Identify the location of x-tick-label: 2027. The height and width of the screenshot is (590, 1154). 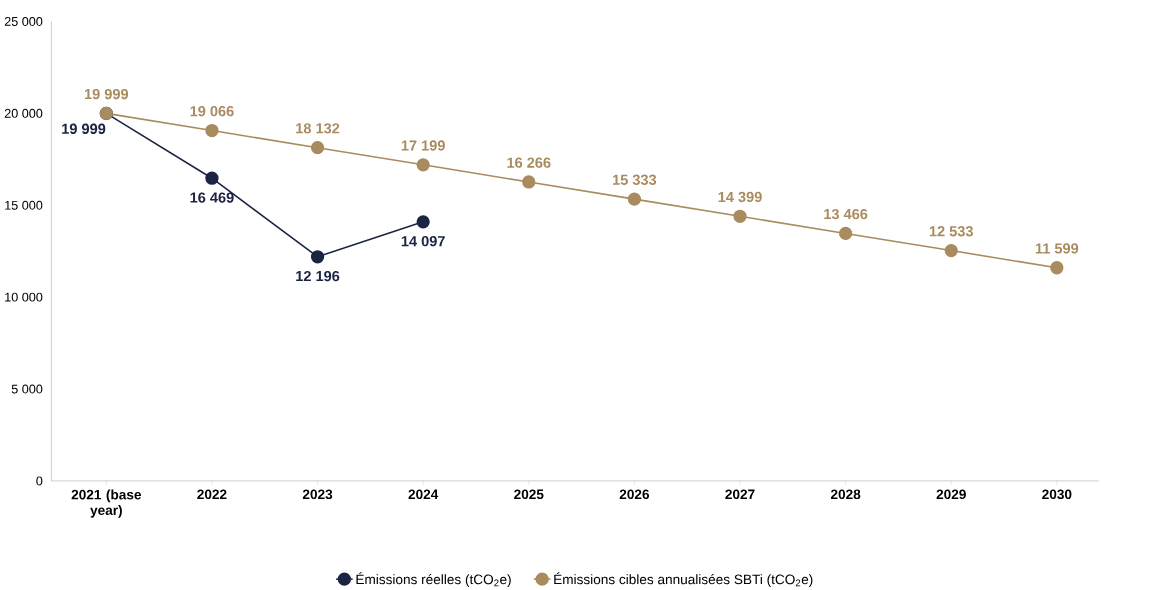
(740, 494).